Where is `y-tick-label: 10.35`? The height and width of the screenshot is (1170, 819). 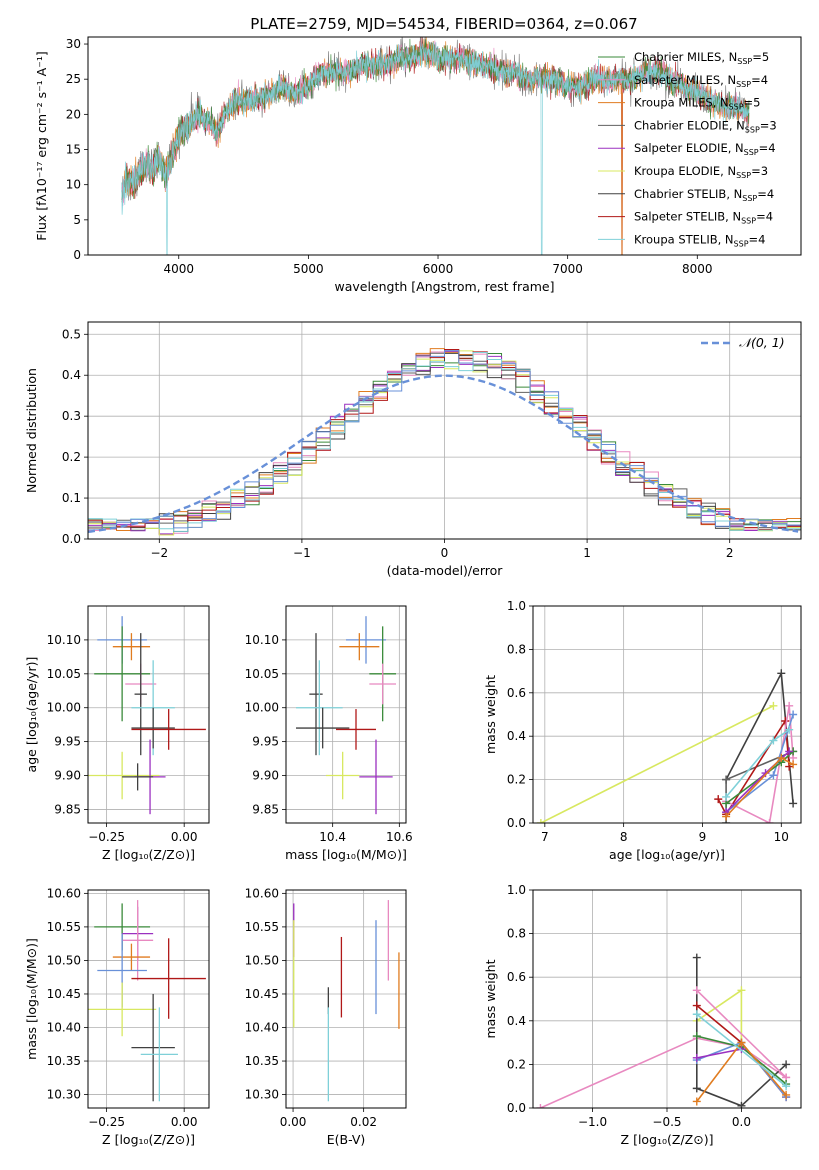 y-tick-label: 10.35 is located at coordinates (64, 1061).